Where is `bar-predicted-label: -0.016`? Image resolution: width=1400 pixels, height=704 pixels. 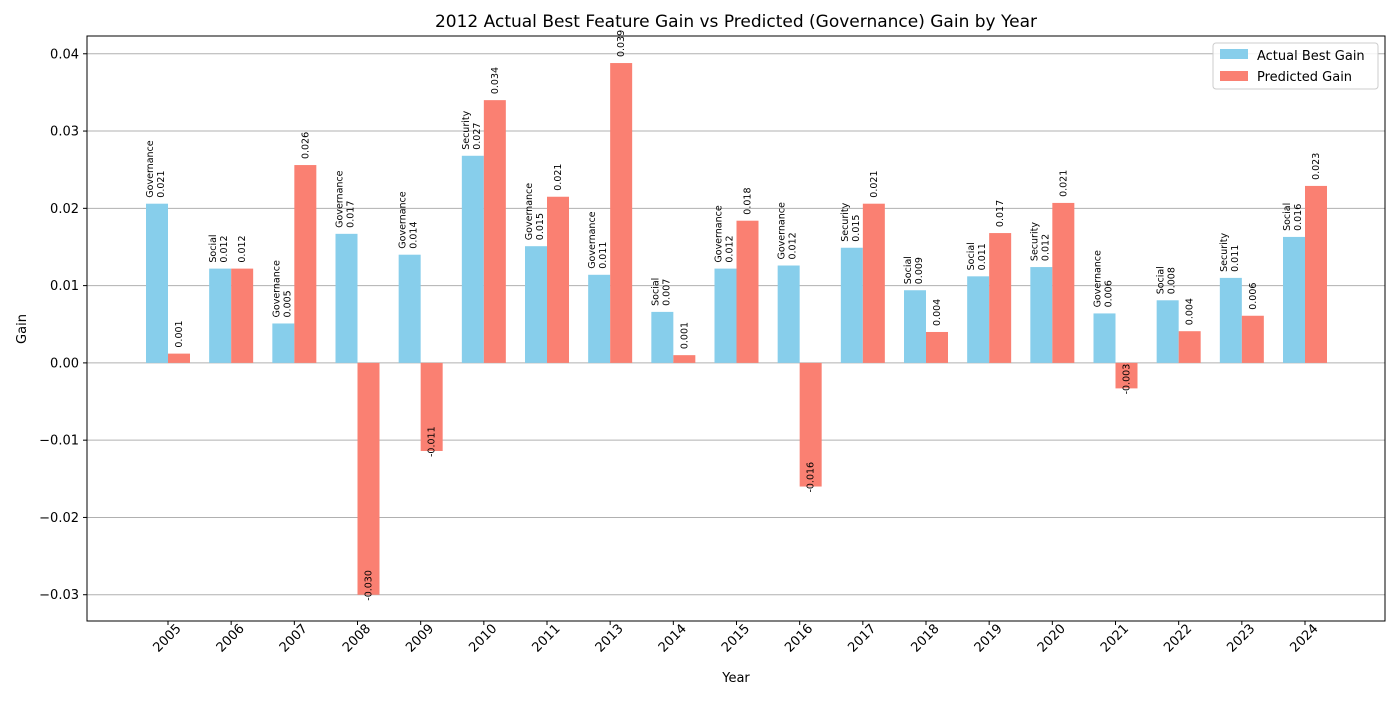
bar-predicted-label: -0.016 is located at coordinates (811, 477).